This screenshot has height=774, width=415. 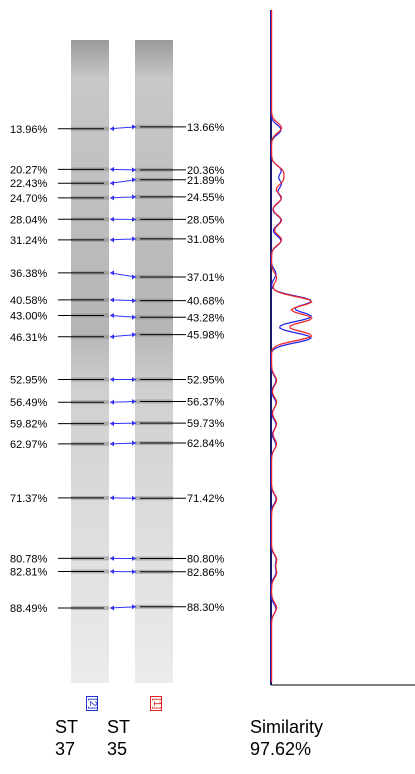 I want to click on left-percentage: 28.04%, so click(x=29, y=220).